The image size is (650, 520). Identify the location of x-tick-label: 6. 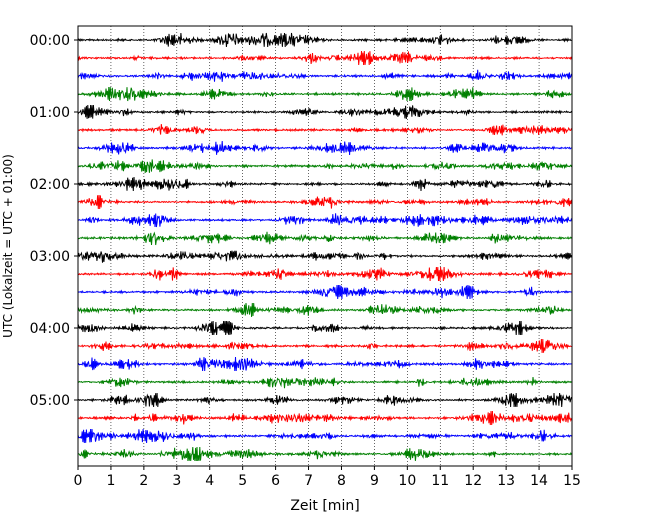
(275, 481).